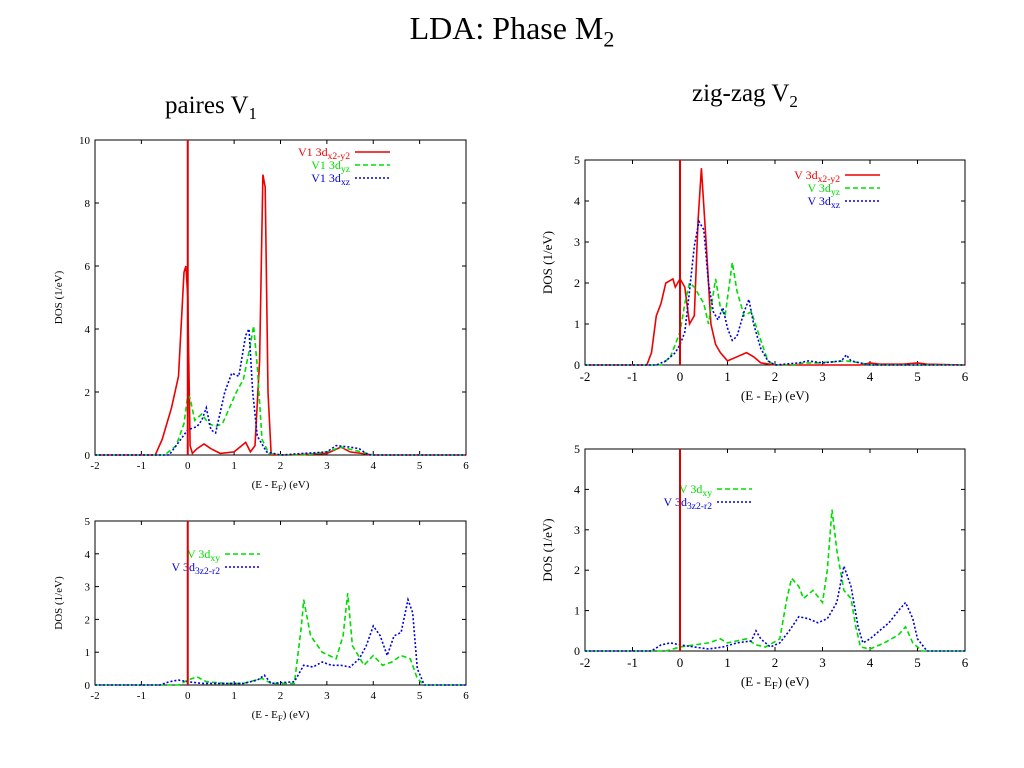 Image resolution: width=1024 pixels, height=768 pixels. Describe the element at coordinates (823, 202) in the screenshot. I see `legend-label: V 3dxz​` at that location.